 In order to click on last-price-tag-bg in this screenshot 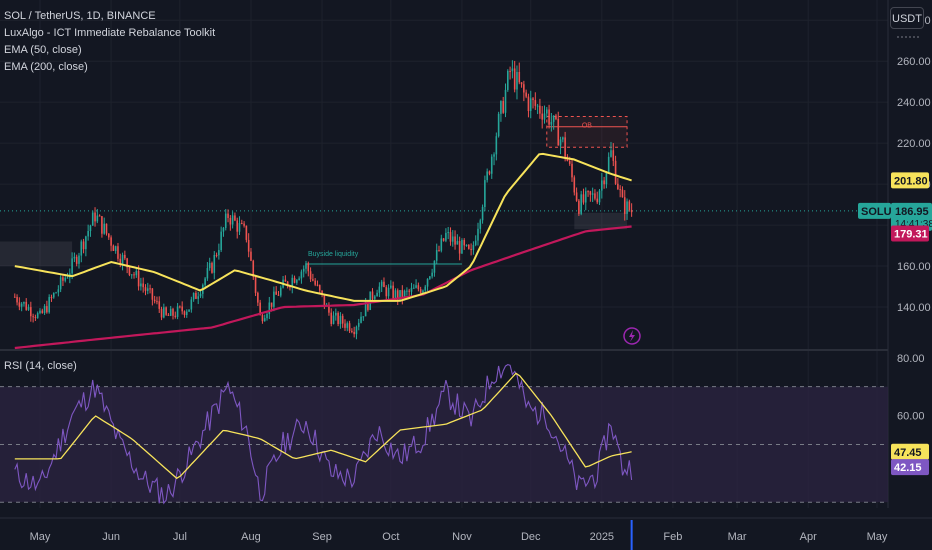, I will do `click(911, 216)`.